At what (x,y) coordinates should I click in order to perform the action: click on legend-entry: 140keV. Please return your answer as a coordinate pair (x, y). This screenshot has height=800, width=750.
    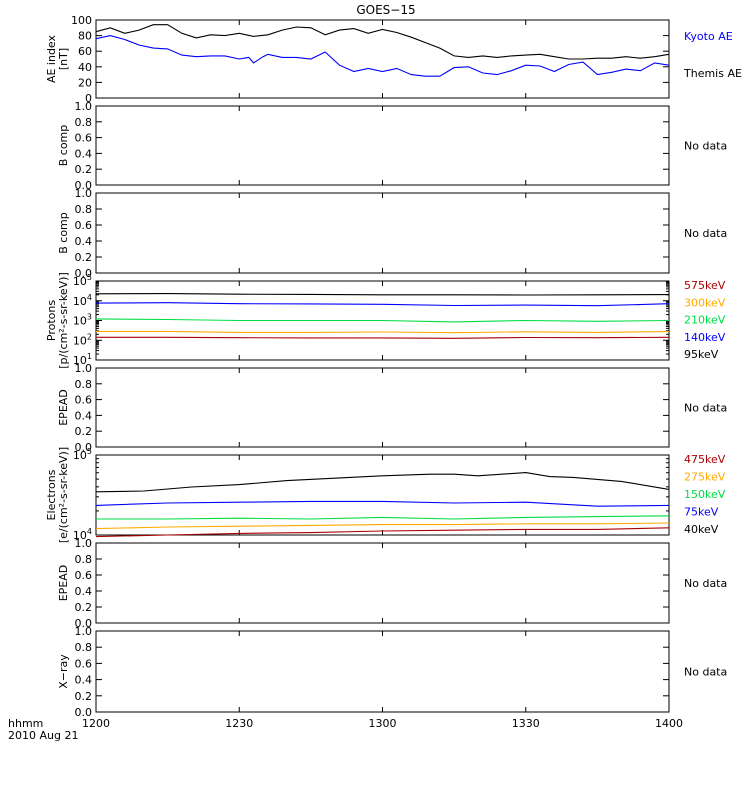
    Looking at the image, I should click on (705, 337).